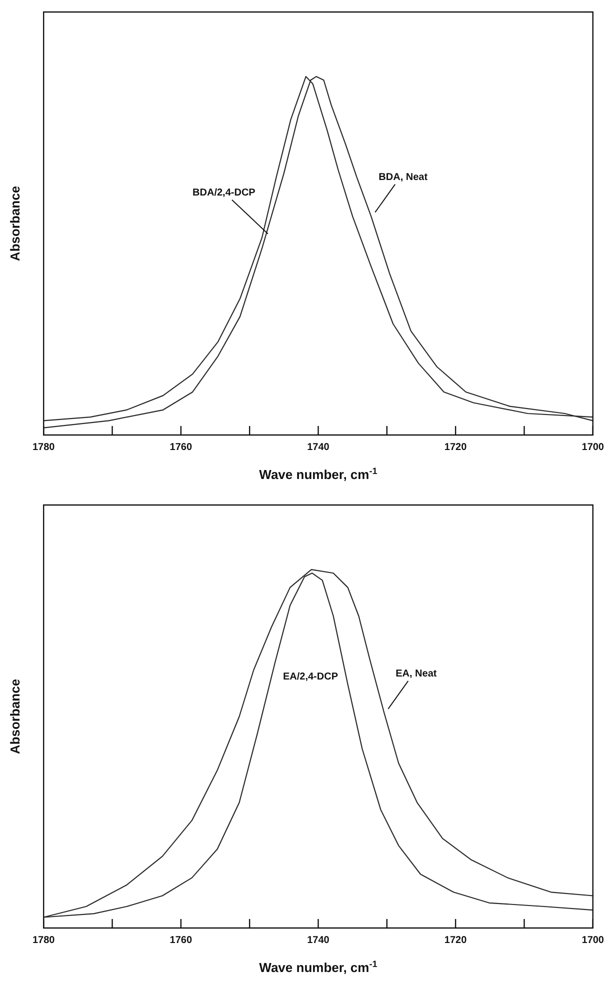 The height and width of the screenshot is (986, 610). I want to click on series-label: BDA/2,4-DCP, so click(224, 193).